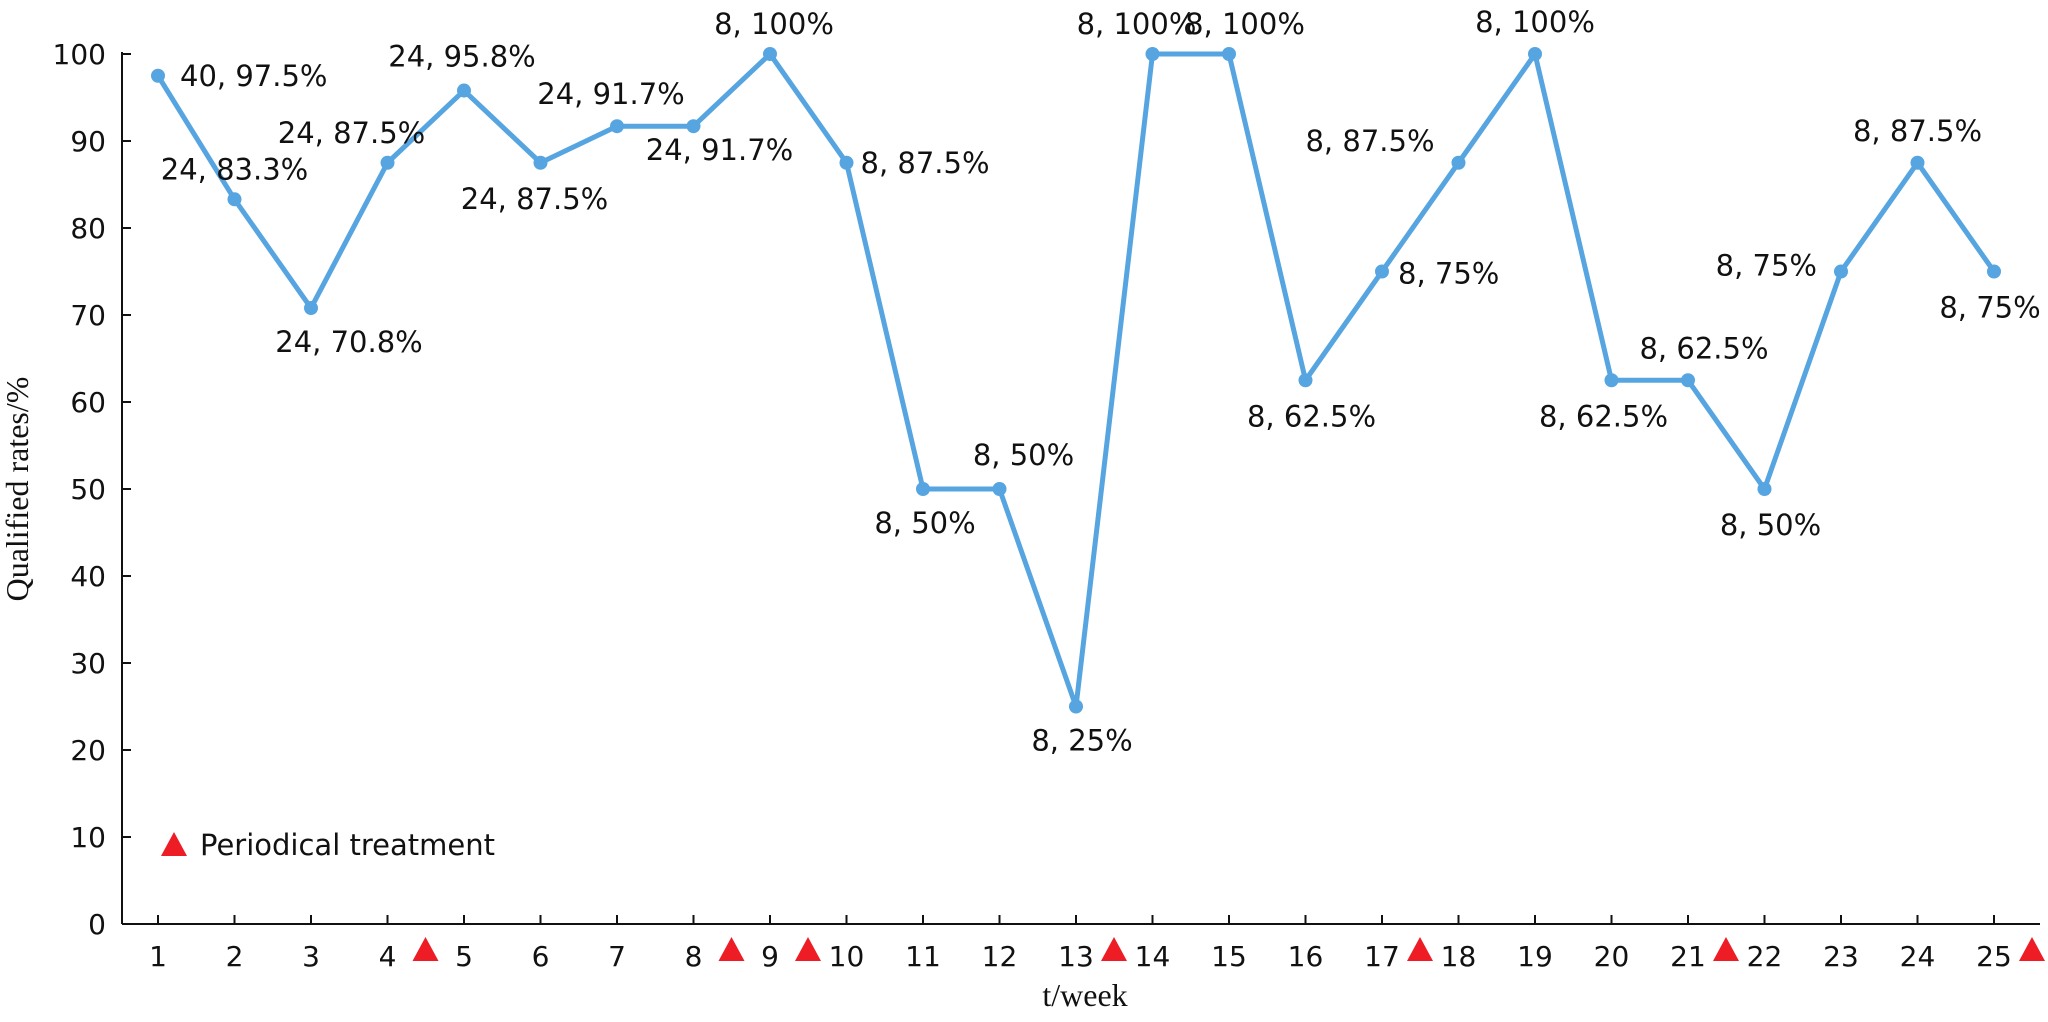 The width and height of the screenshot is (2048, 1022). Describe the element at coordinates (541, 956) in the screenshot. I see `x-tick-label: 6` at that location.